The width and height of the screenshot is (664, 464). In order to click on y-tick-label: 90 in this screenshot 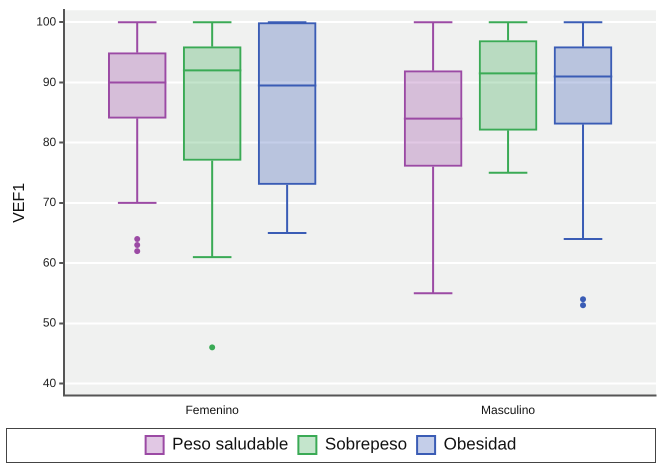, I will do `click(49, 81)`.